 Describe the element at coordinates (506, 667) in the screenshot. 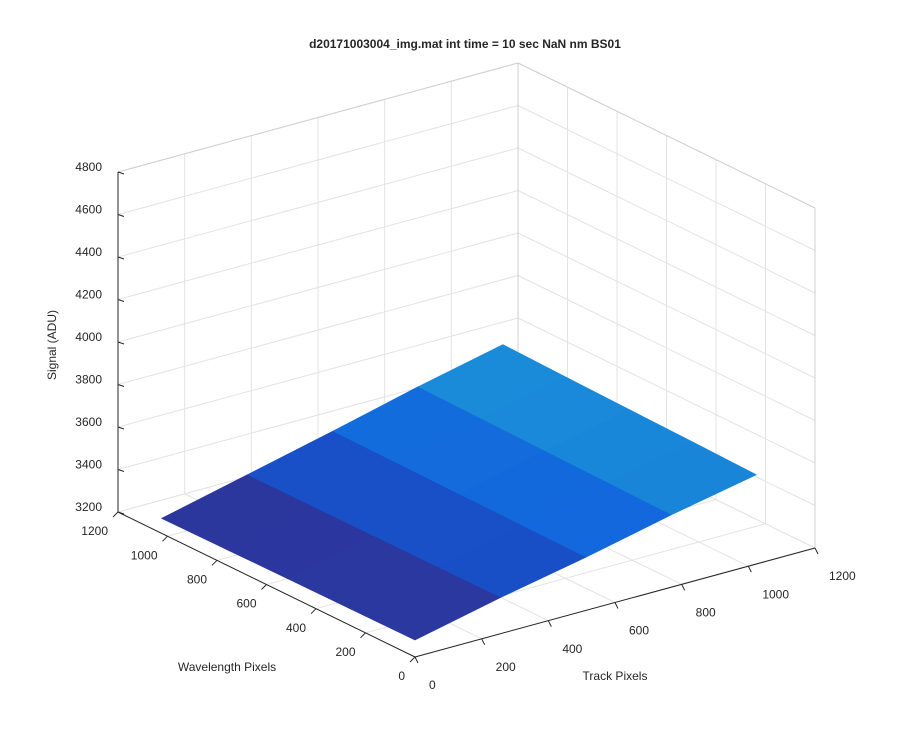

I see `x-tick-label: 200` at that location.